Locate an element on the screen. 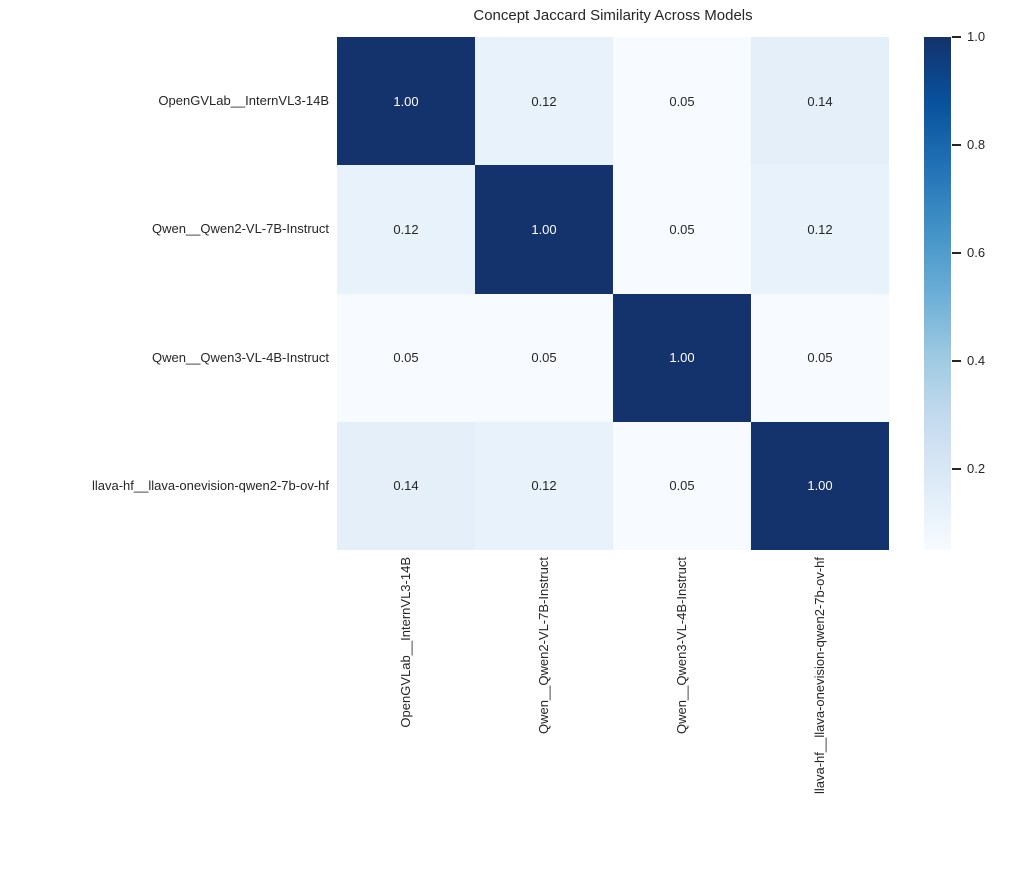  colorbar-gradient is located at coordinates (937, 293).